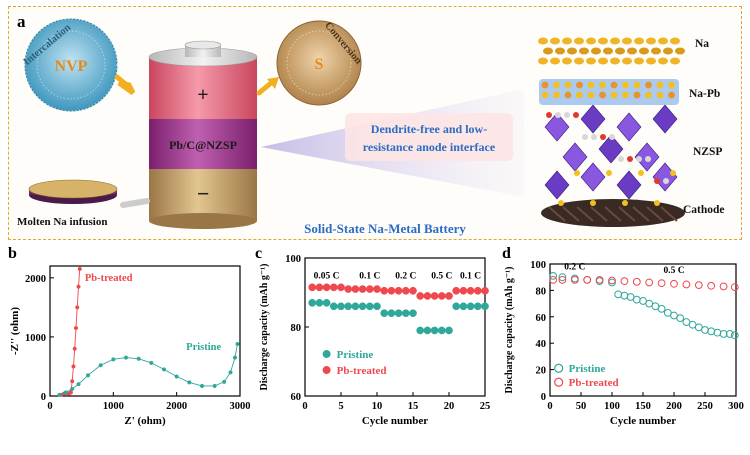 Image resolution: width=750 pixels, height=455 pixels. What do you see at coordinates (43, 397) in the screenshot?
I see `y-tick-label: 0` at bounding box center [43, 397].